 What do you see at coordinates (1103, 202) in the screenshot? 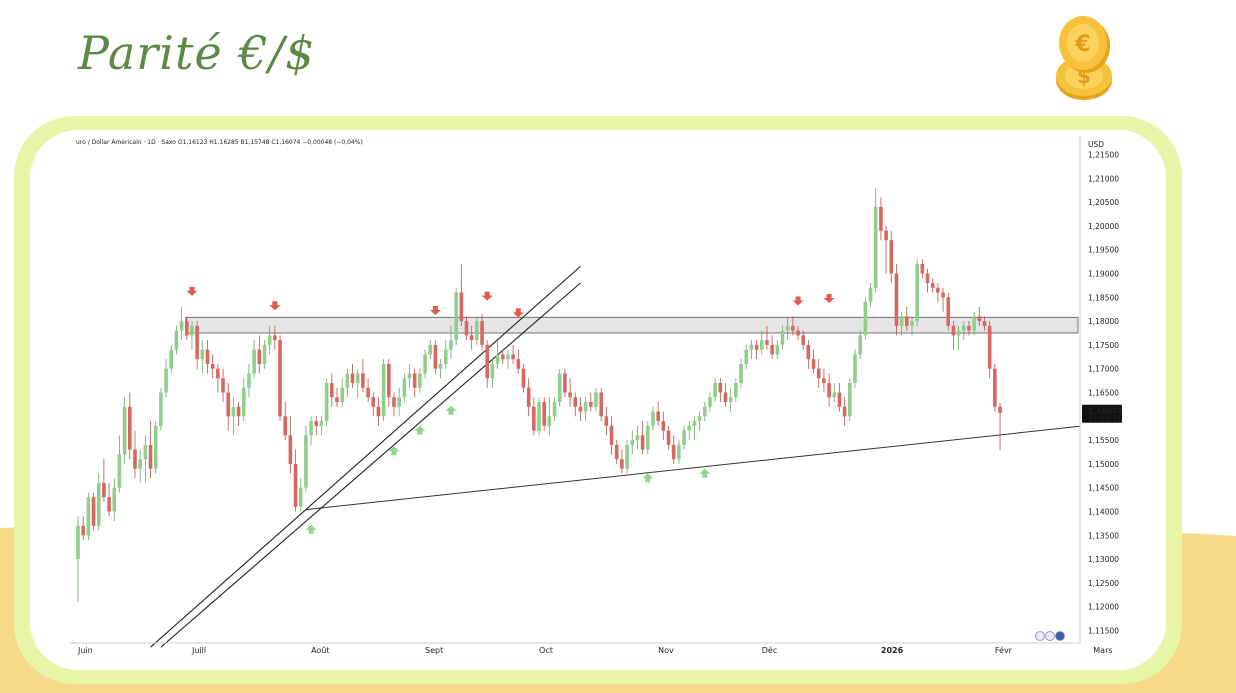
I see `y-tick-label: 1,20500` at bounding box center [1103, 202].